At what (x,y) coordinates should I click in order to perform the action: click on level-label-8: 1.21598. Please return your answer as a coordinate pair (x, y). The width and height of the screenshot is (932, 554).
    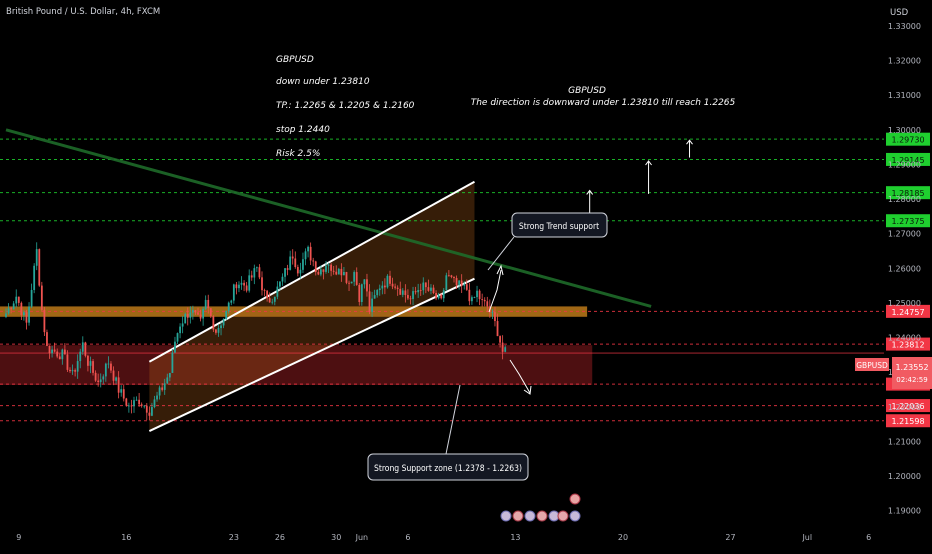
    Looking at the image, I should click on (907, 421).